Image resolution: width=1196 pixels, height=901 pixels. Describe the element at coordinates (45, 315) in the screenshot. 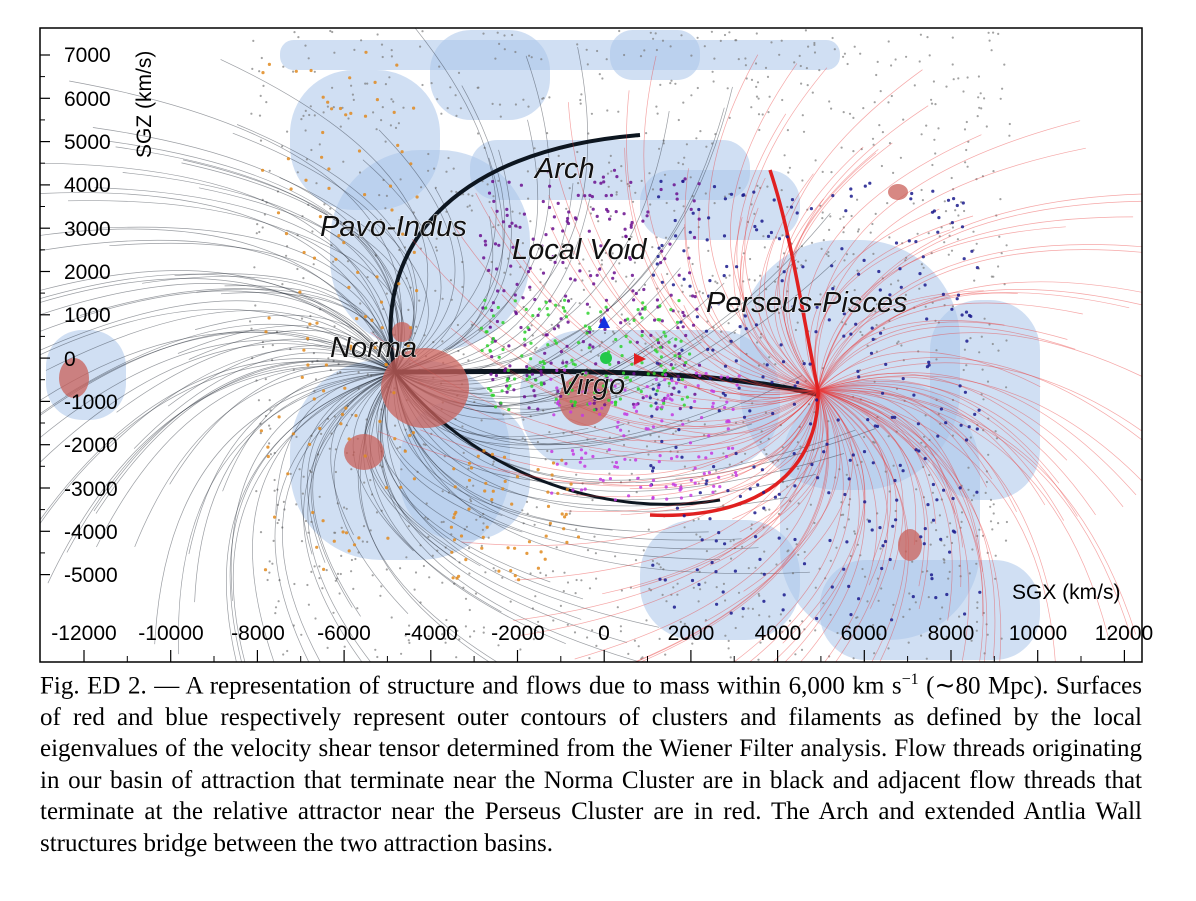

I see `y-axis-ticks` at that location.